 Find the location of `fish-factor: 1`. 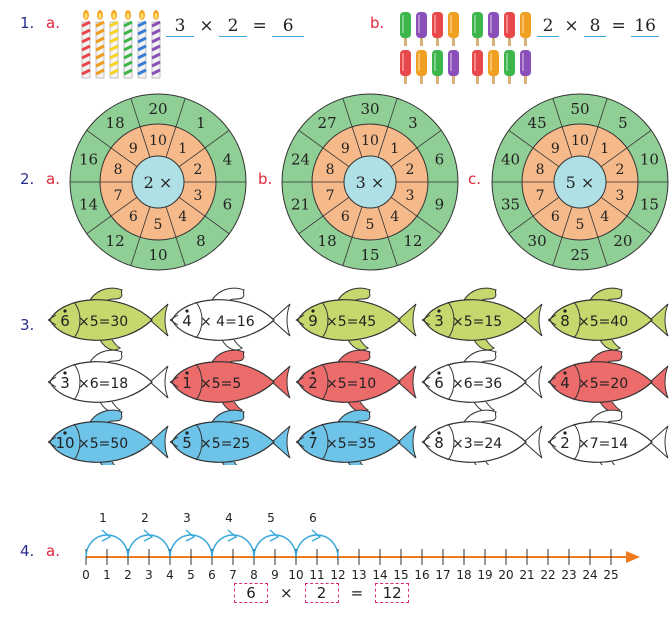

fish-factor: 1 is located at coordinates (187, 383).